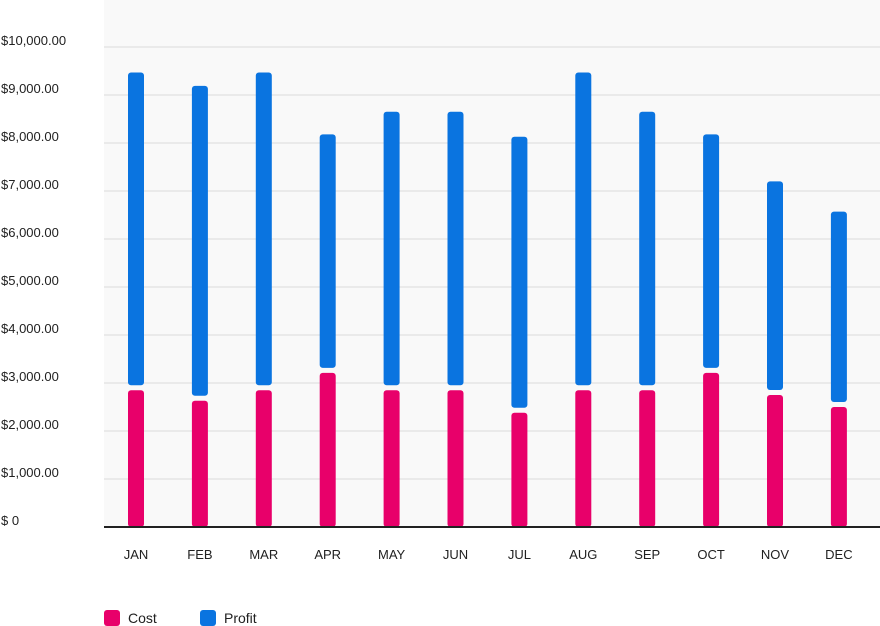  I want to click on x-tick-label: DEC, so click(838, 554).